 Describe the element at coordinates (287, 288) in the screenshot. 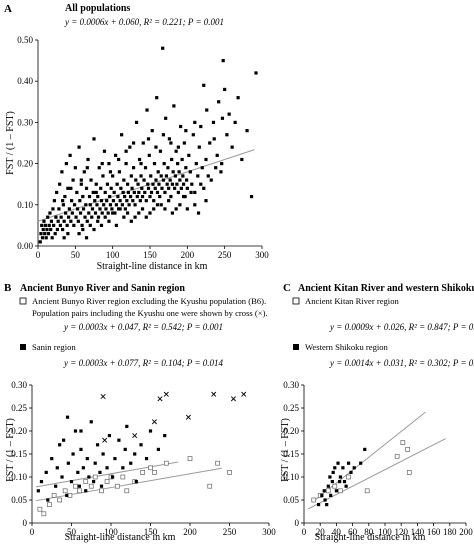

I see `panel-c-letter: C` at that location.